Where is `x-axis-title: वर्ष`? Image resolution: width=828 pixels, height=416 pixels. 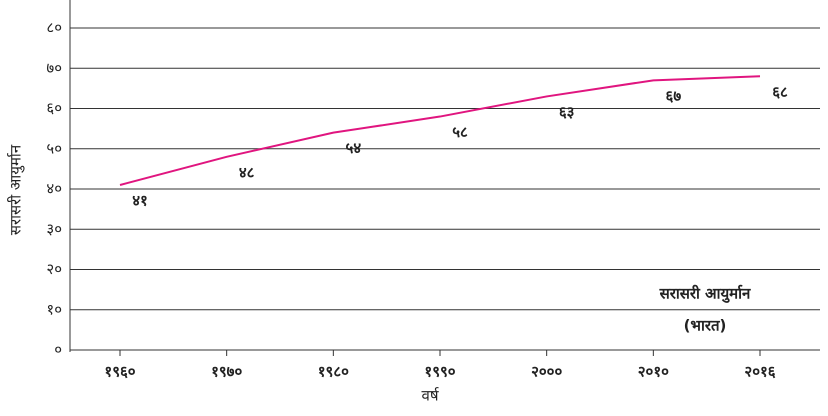 x-axis-title: वर्ष is located at coordinates (430, 396).